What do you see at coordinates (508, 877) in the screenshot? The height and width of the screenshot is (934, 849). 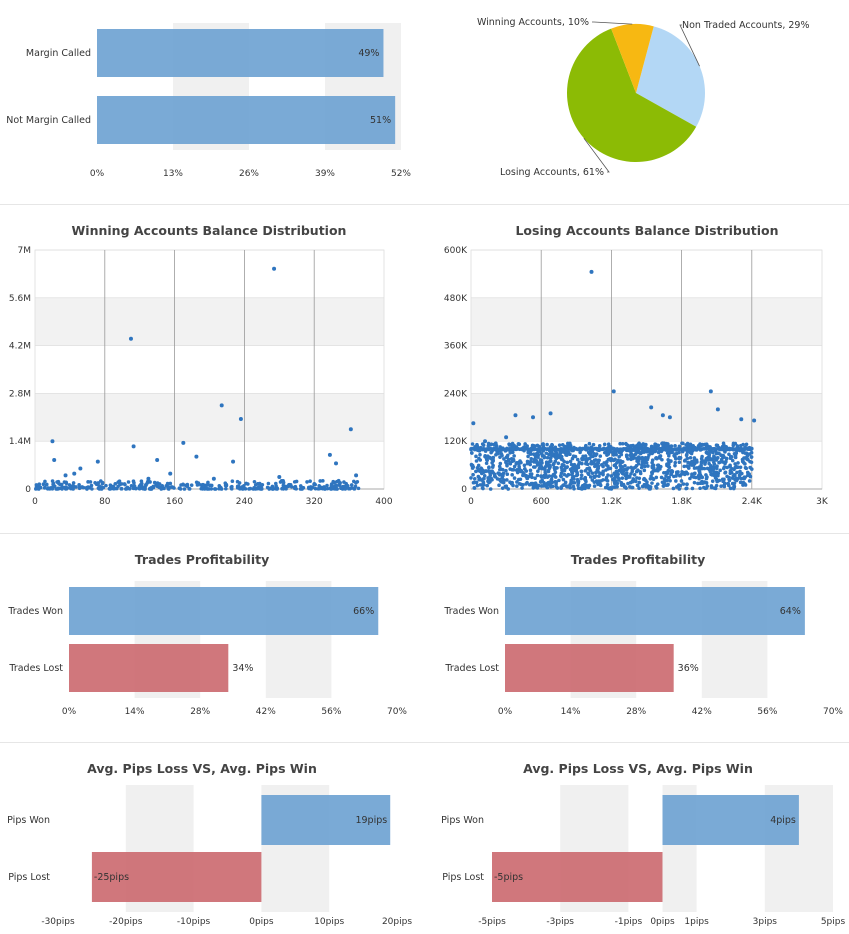 I see `data-label: -5pips` at bounding box center [508, 877].